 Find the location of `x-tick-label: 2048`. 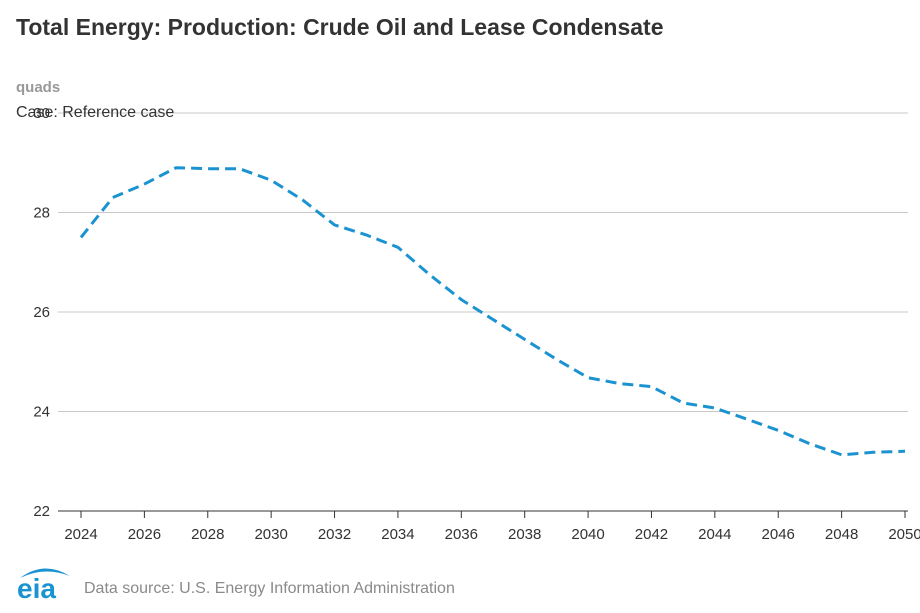

x-tick-label: 2048 is located at coordinates (841, 534).